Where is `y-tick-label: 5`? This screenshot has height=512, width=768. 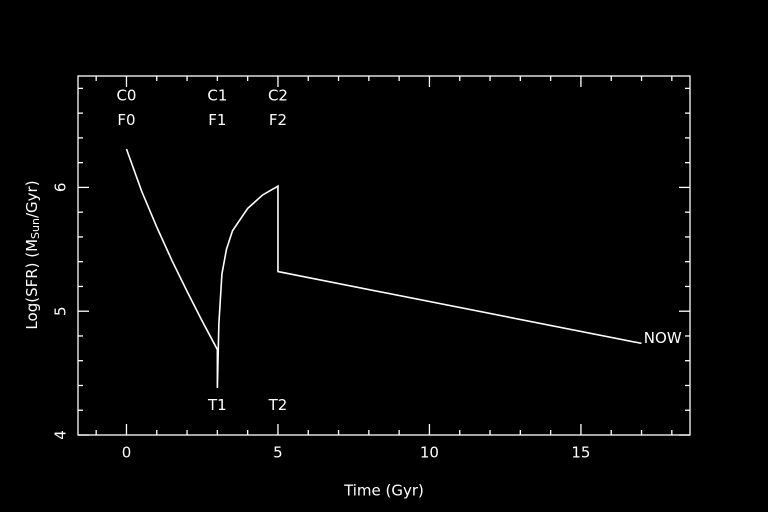
y-tick-label: 5 is located at coordinates (61, 311).